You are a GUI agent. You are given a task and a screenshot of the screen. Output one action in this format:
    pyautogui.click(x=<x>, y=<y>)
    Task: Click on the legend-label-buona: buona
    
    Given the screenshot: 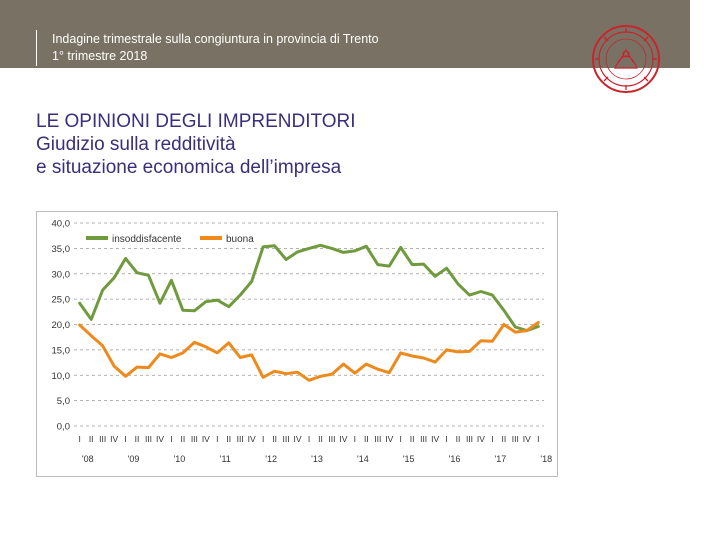 What is the action you would take?
    pyautogui.click(x=240, y=239)
    